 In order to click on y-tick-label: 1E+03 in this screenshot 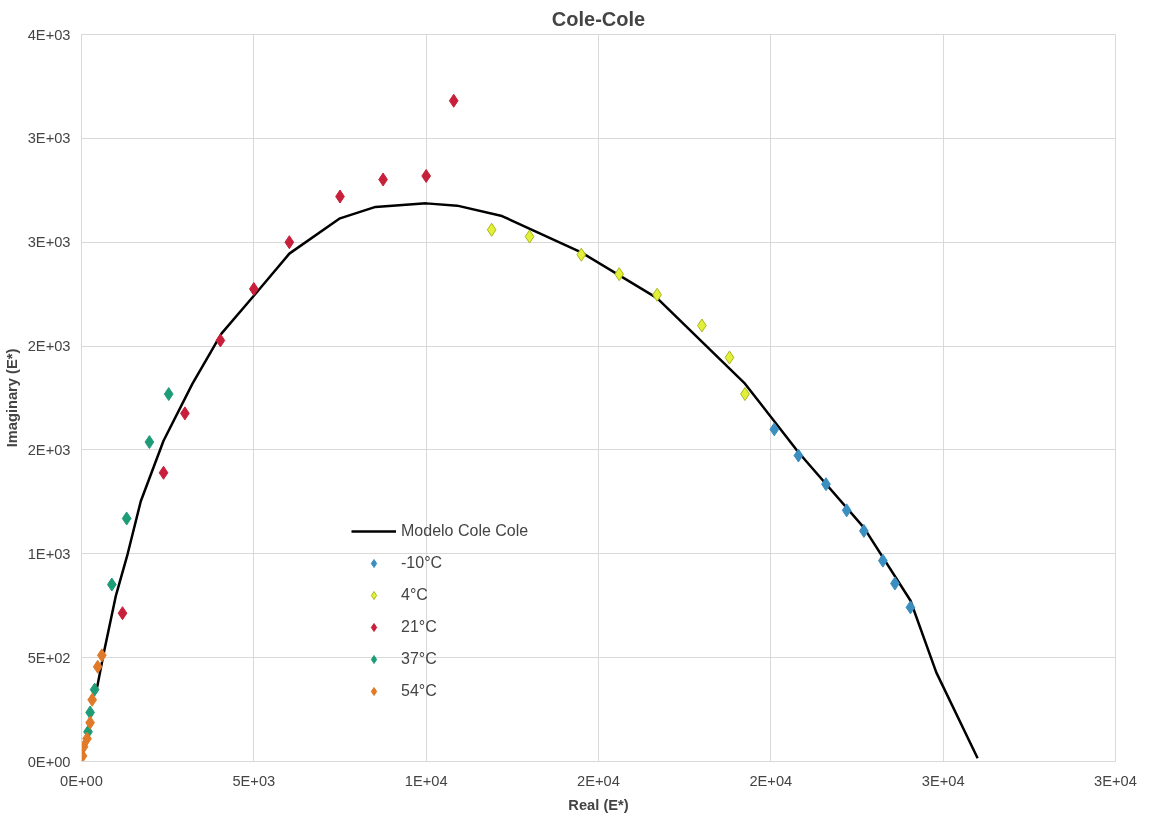, I will do `click(49, 553)`.